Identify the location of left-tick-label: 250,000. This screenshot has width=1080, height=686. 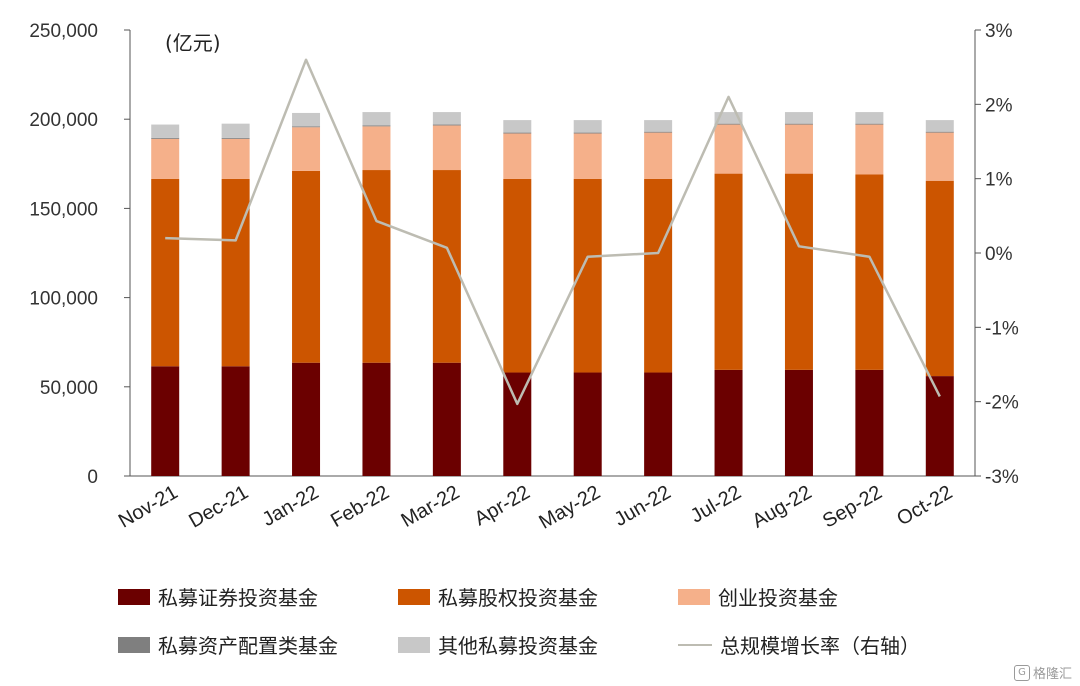
(63, 31).